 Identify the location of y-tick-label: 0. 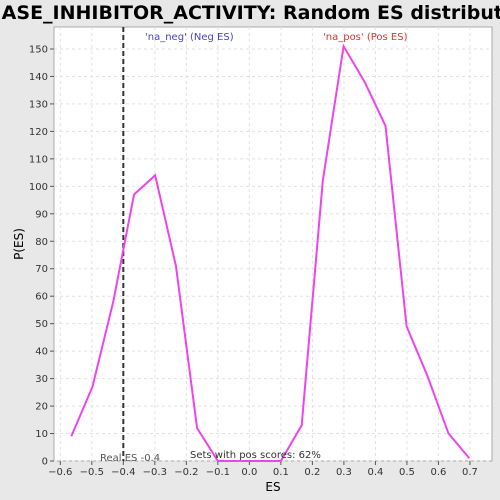
(45, 462).